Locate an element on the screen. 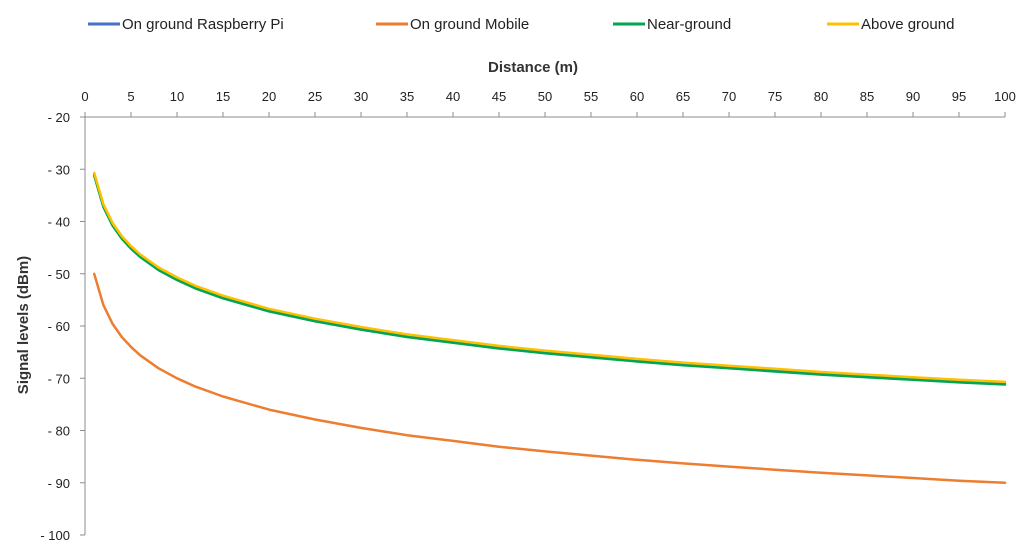 Image resolution: width=1029 pixels, height=540 pixels. legend-label: On ground Raspberry Pi is located at coordinates (203, 24).